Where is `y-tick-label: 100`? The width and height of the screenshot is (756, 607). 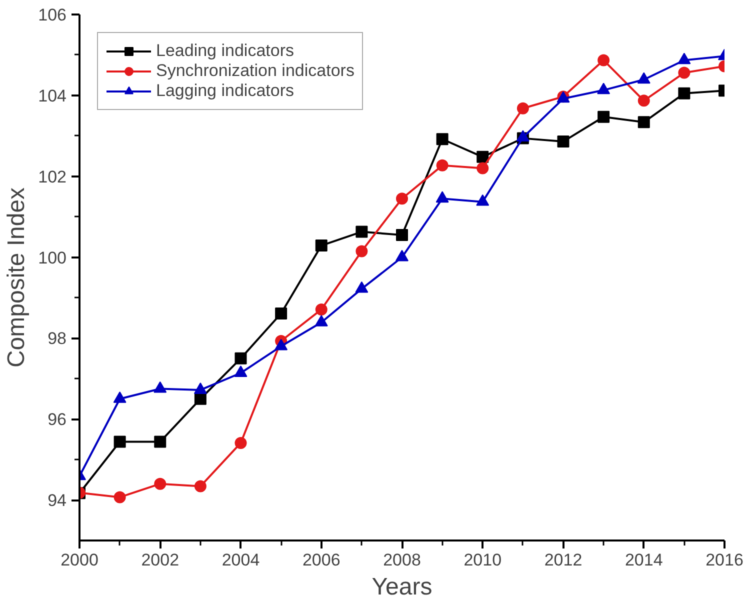
y-tick-label: 100 is located at coordinates (52, 258).